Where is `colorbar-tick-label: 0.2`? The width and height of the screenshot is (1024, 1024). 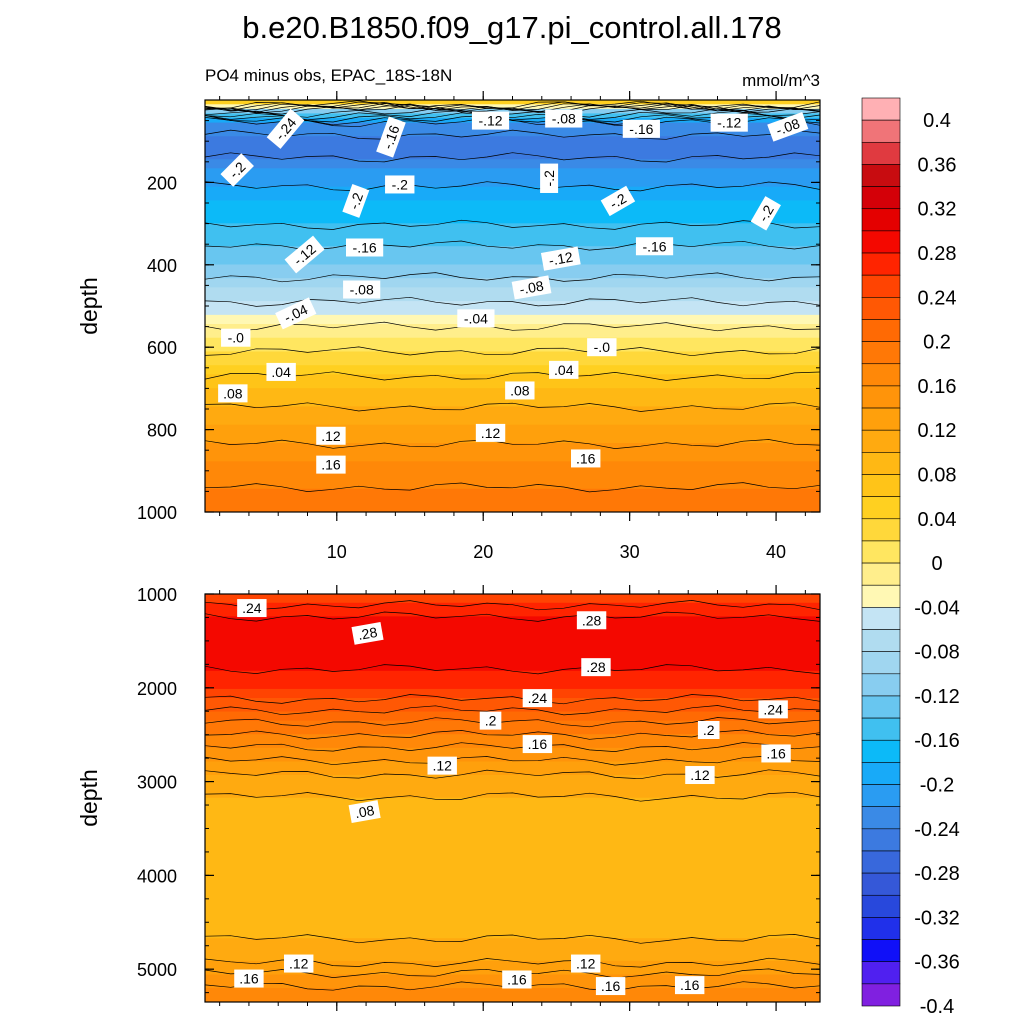
colorbar-tick-label: 0.2 is located at coordinates (937, 343).